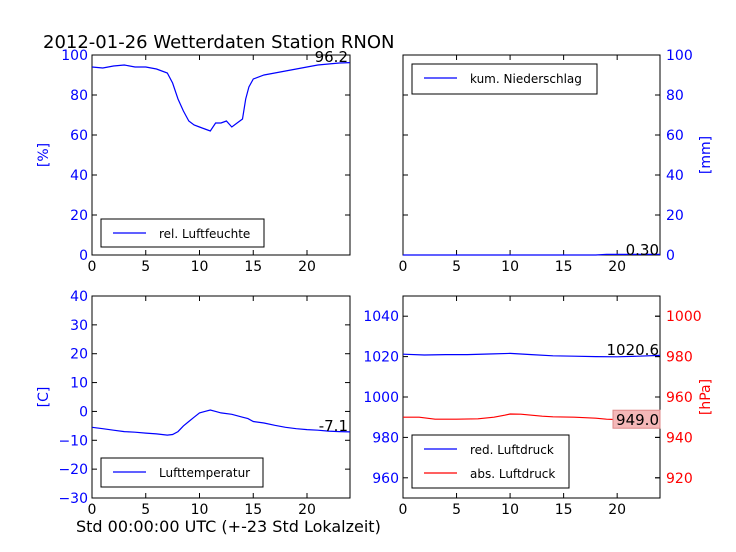  What do you see at coordinates (204, 234) in the screenshot?
I see `legend-label: rel. Luftfeuchte` at bounding box center [204, 234].